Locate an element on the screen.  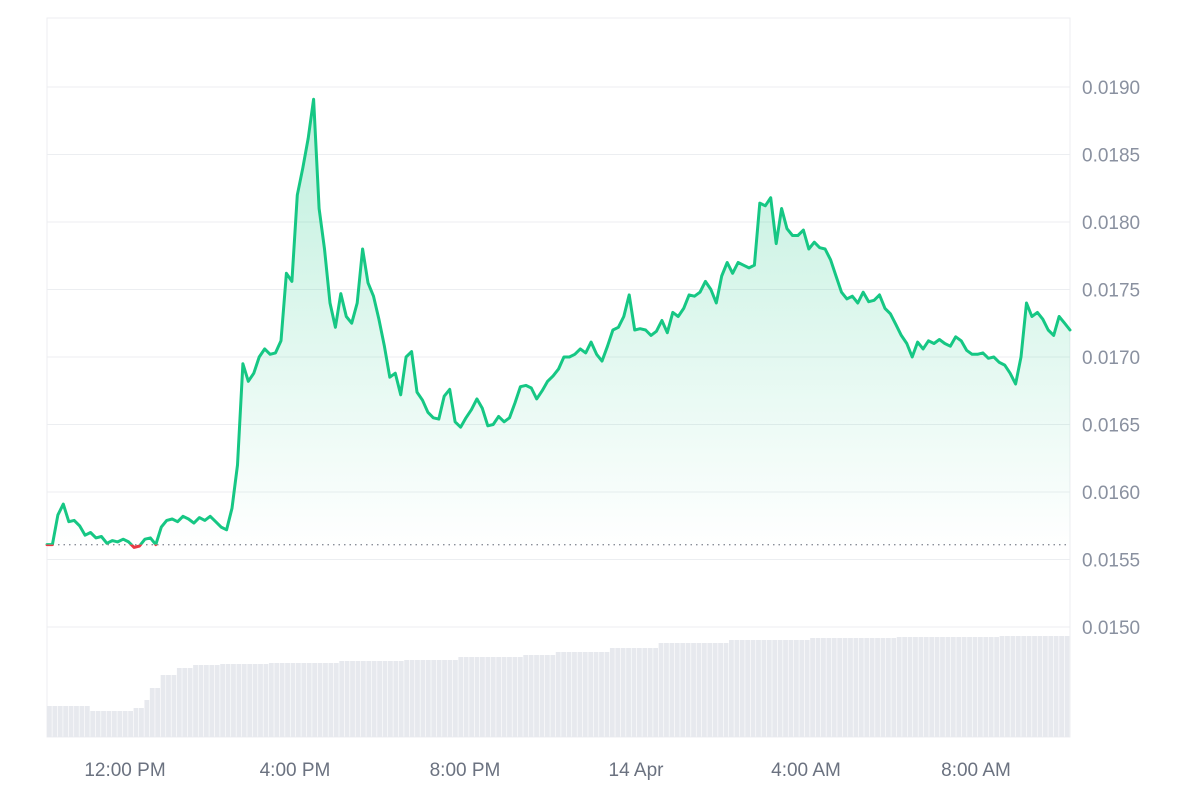
x-tick-label: 4:00 AM is located at coordinates (806, 770).